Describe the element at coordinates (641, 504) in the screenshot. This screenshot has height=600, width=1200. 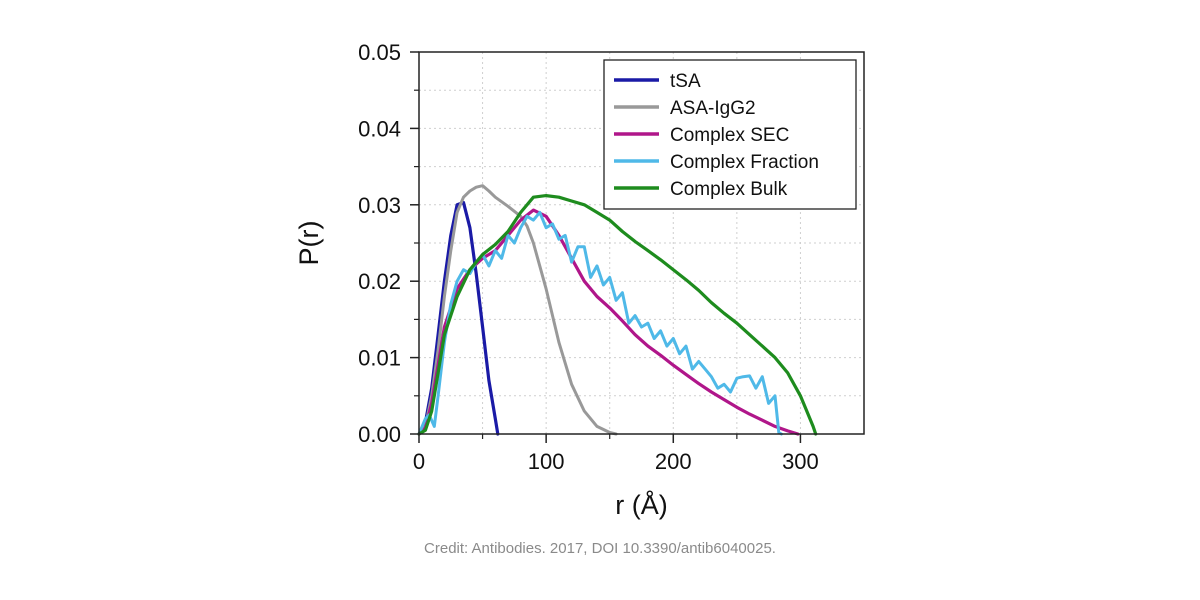
I see `x-axis-label: r (Å)` at that location.